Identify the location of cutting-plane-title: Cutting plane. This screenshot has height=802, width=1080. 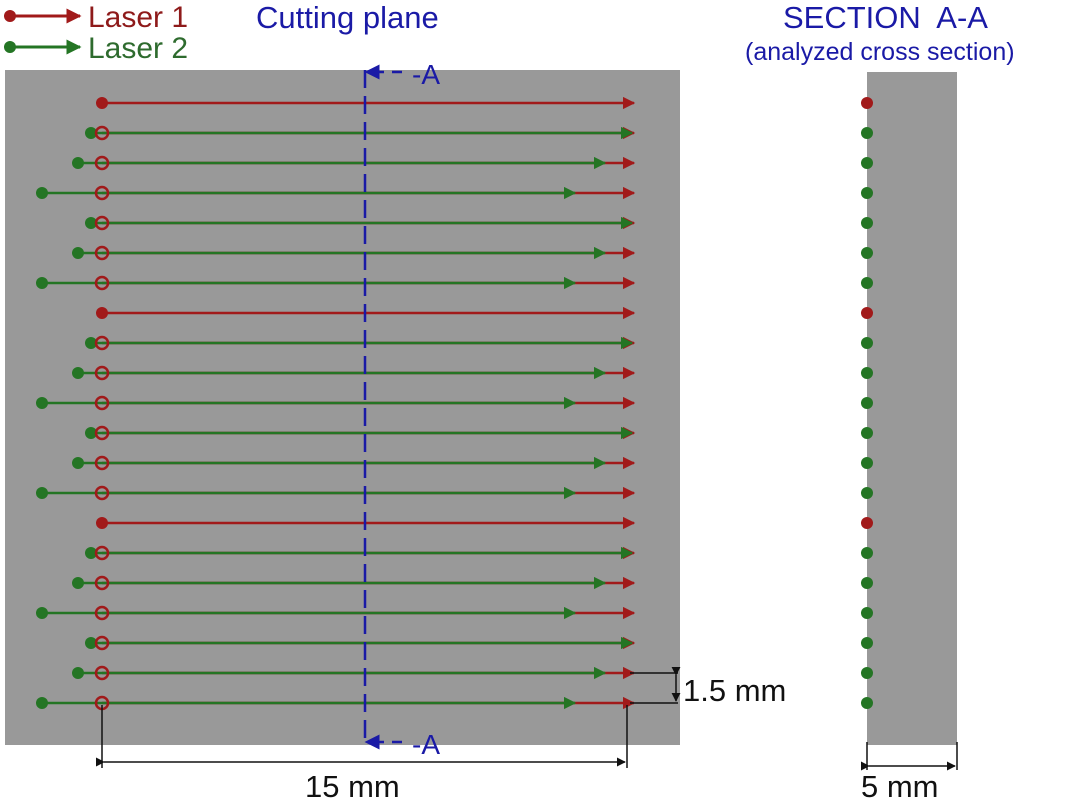
(347, 17).